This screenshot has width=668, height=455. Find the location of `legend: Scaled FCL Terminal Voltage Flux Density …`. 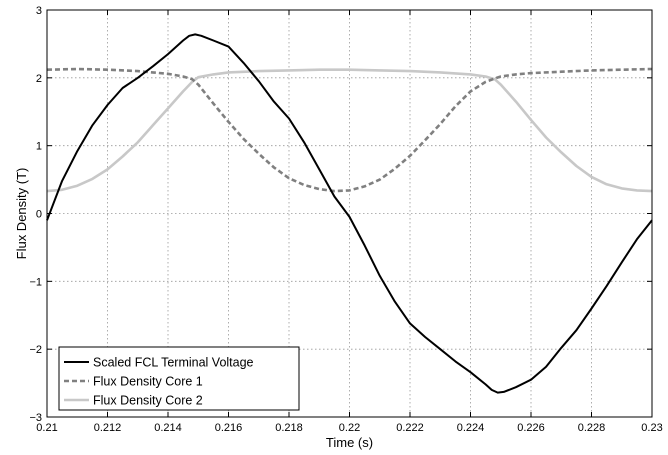

legend: Scaled FCL Terminal Voltage Flux Density … is located at coordinates (179, 378).